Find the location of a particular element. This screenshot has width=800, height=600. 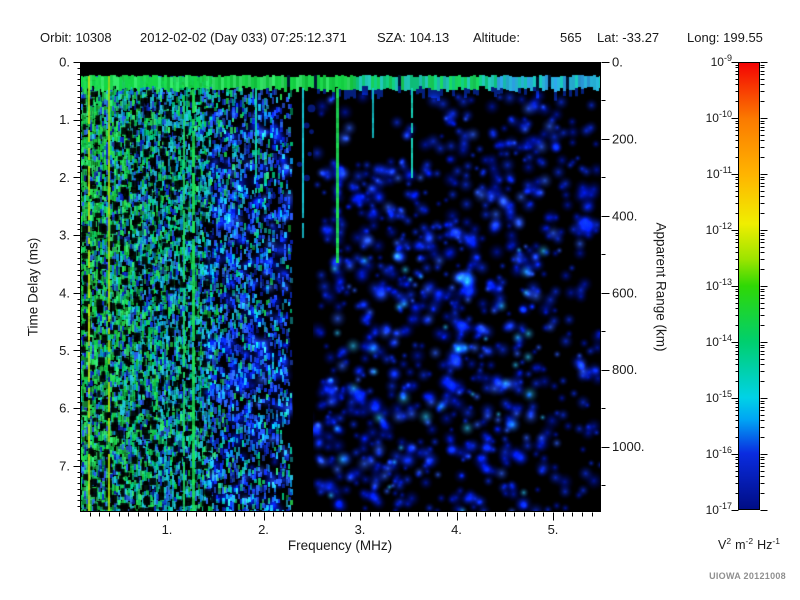

colorbar-tick-label: 10-17 is located at coordinates (718, 509).